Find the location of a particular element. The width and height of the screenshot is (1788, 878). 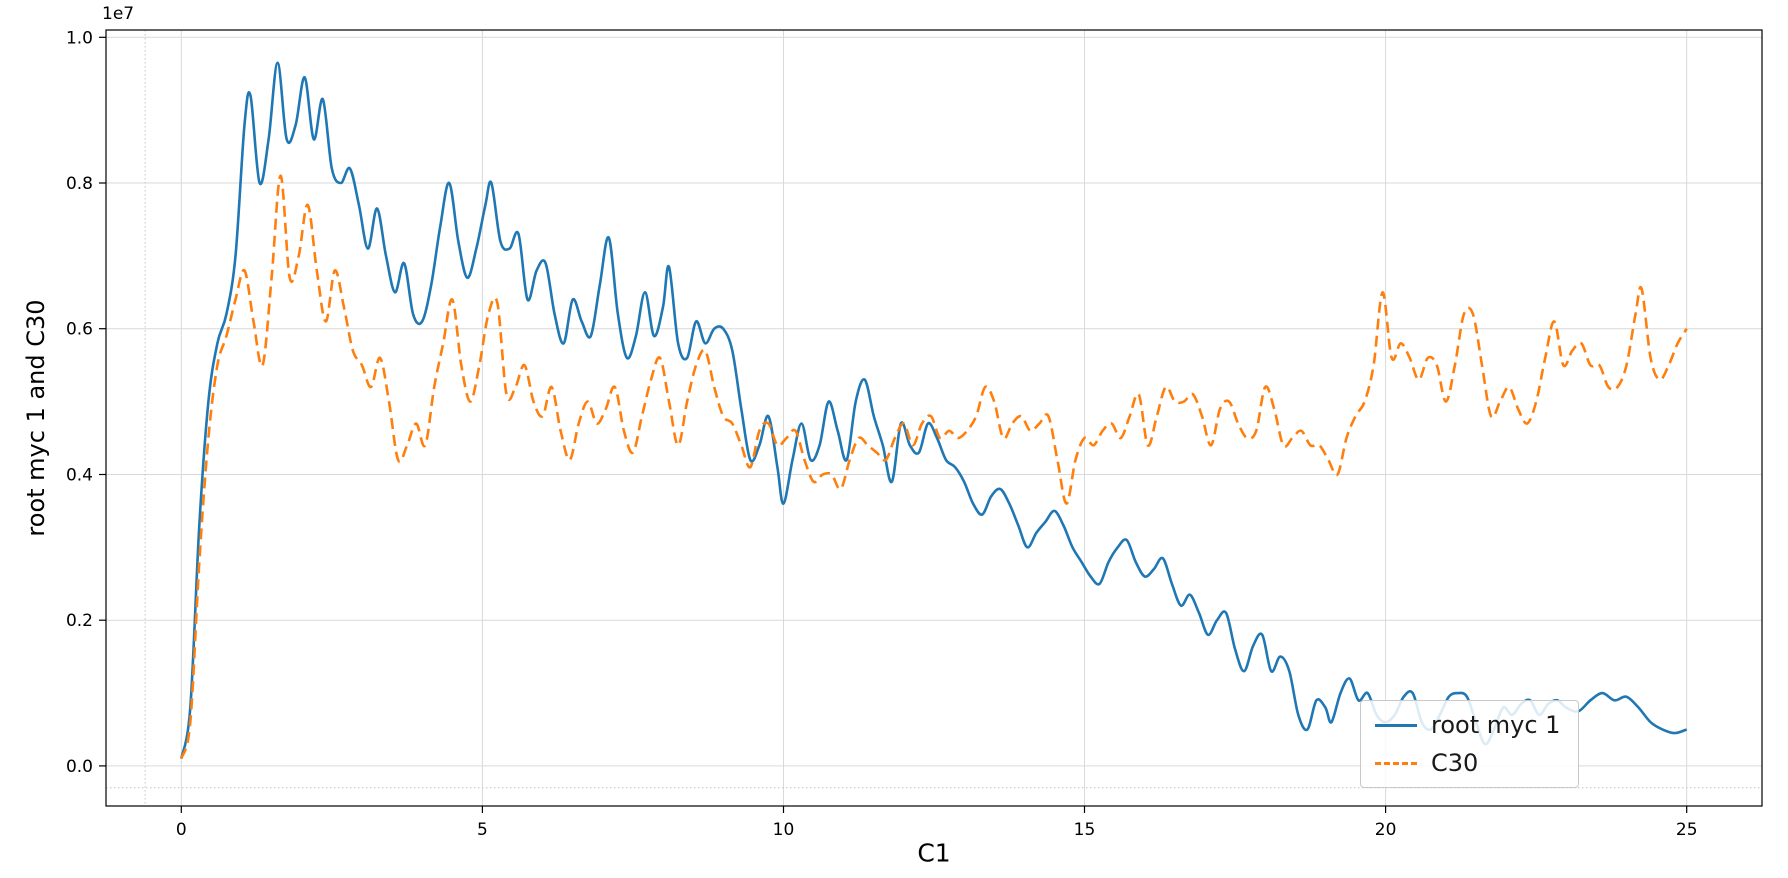

x-axis-label: C1 is located at coordinates (934, 853).